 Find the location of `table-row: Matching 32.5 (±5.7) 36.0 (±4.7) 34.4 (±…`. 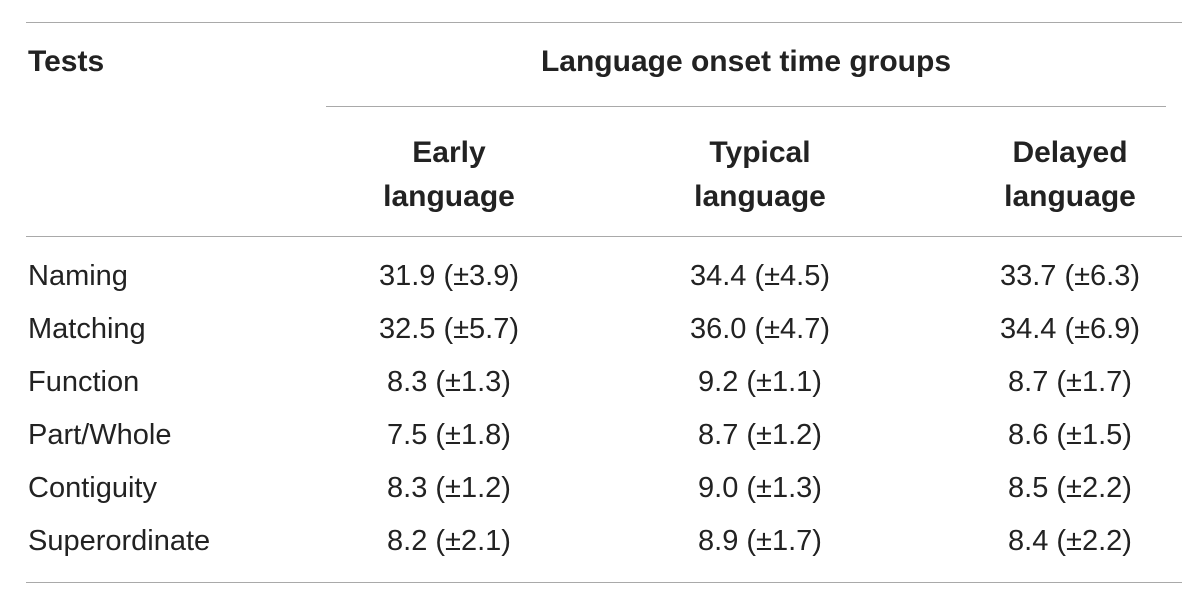

table-row: Matching 32.5 (±5.7) 36.0 (±4.7) 34.4 (±… is located at coordinates (600, 329).